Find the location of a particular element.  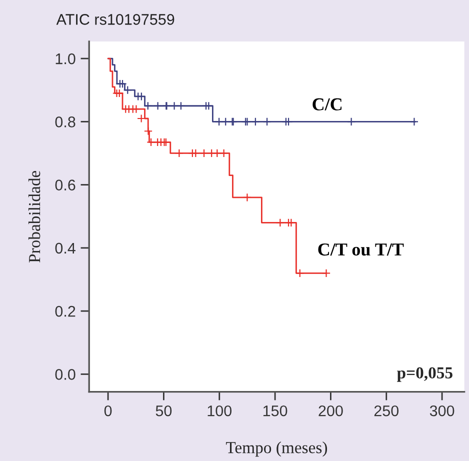

x-tick-label: 250 is located at coordinates (386, 410).